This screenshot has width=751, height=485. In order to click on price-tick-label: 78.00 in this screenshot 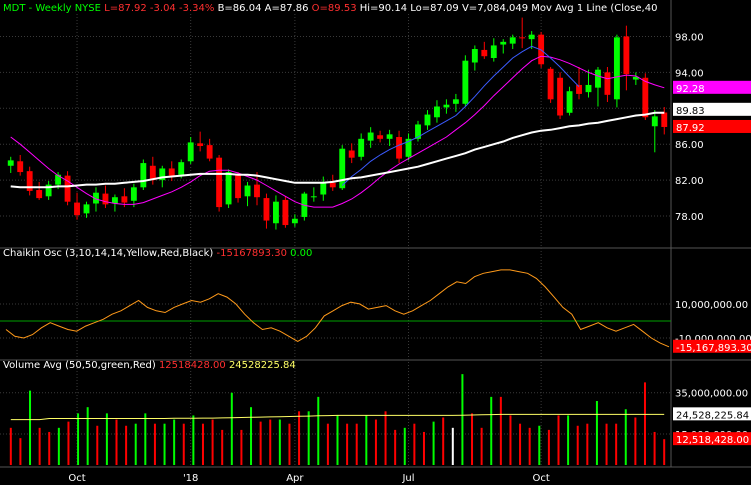, I will do `click(689, 217)`.